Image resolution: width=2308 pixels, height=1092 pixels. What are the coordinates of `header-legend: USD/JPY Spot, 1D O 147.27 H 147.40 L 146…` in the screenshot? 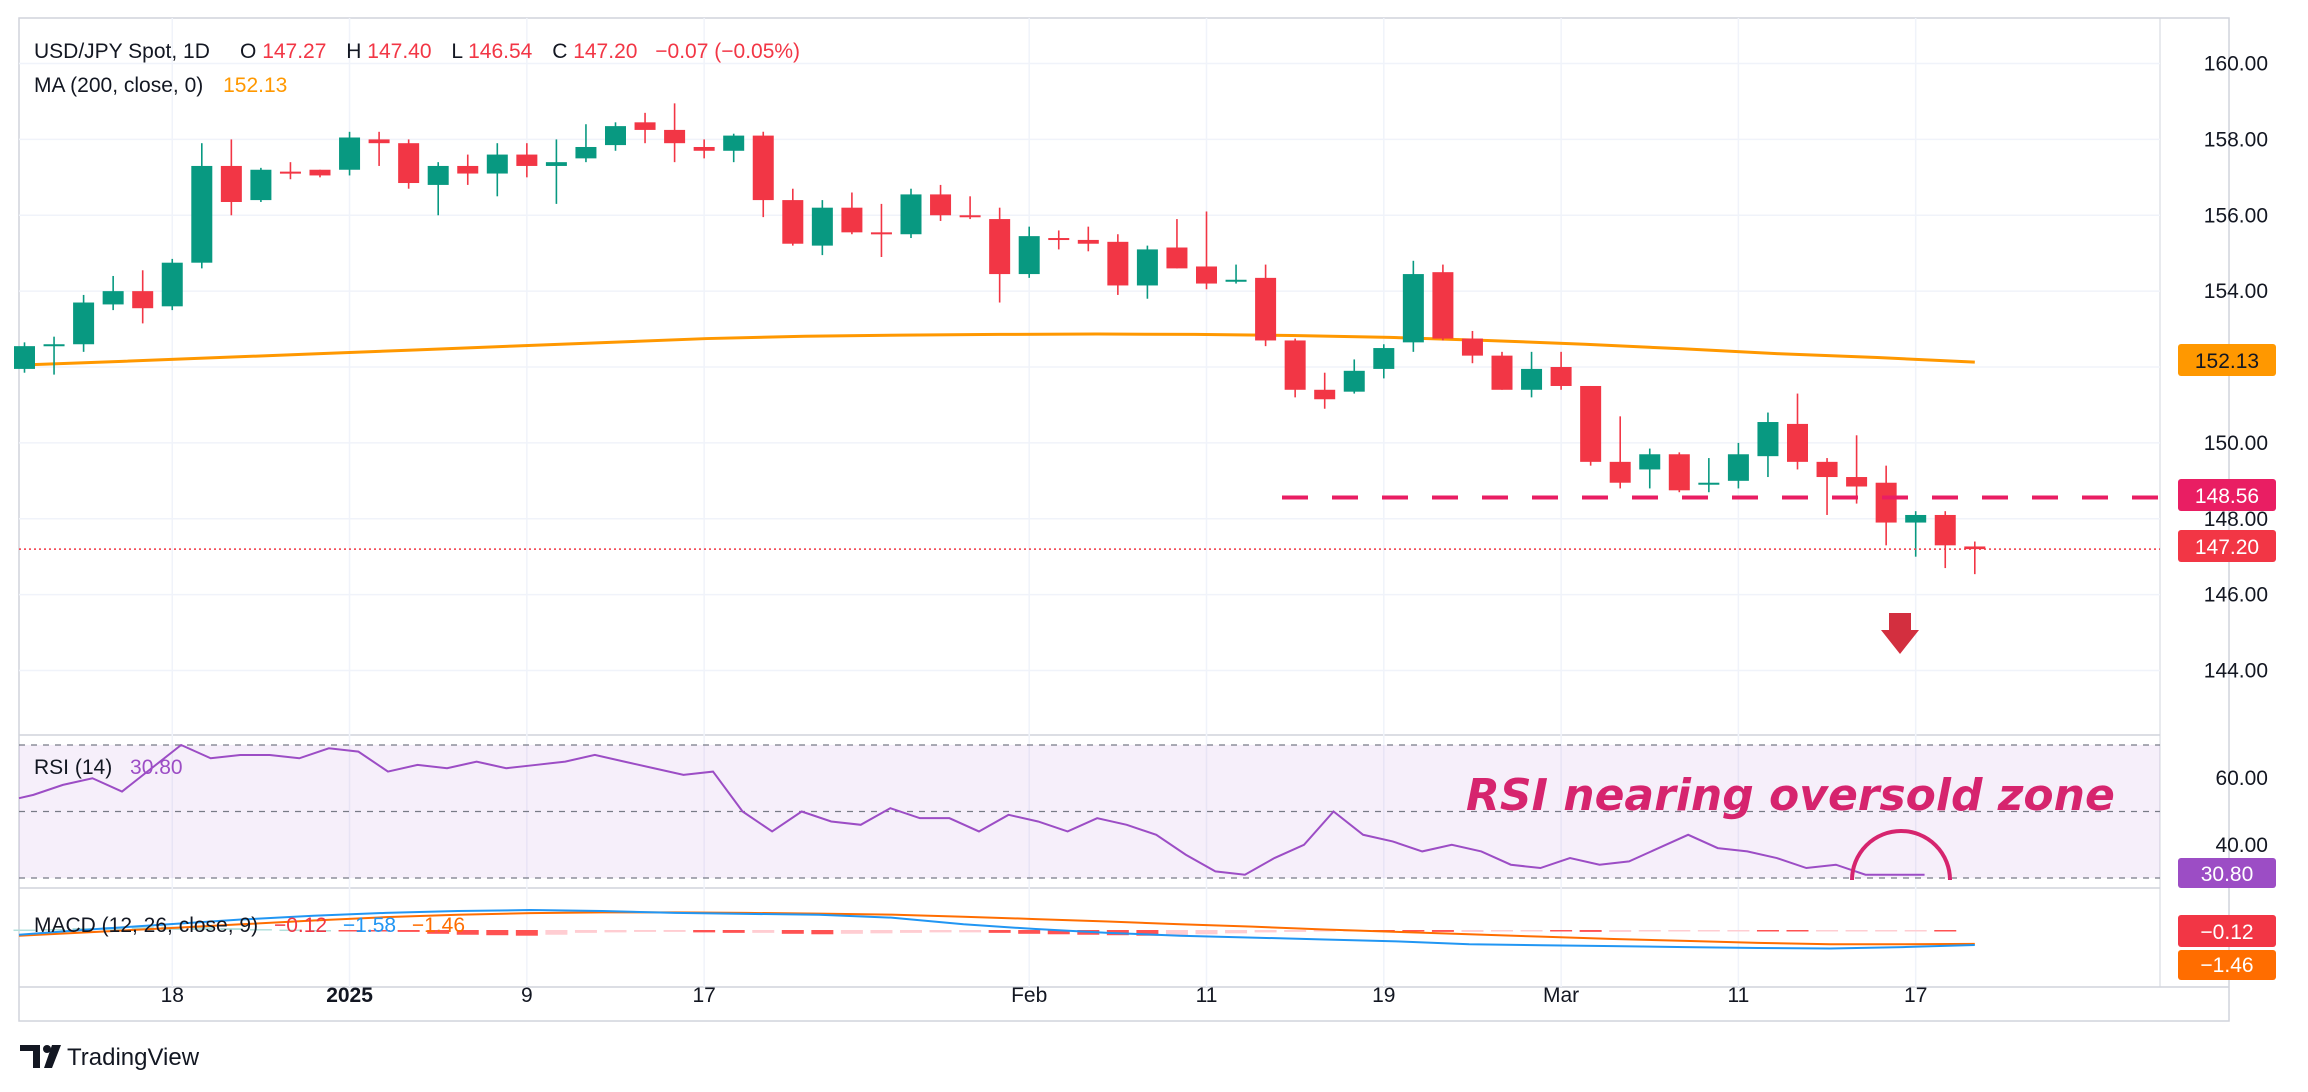 It's located at (417, 51).